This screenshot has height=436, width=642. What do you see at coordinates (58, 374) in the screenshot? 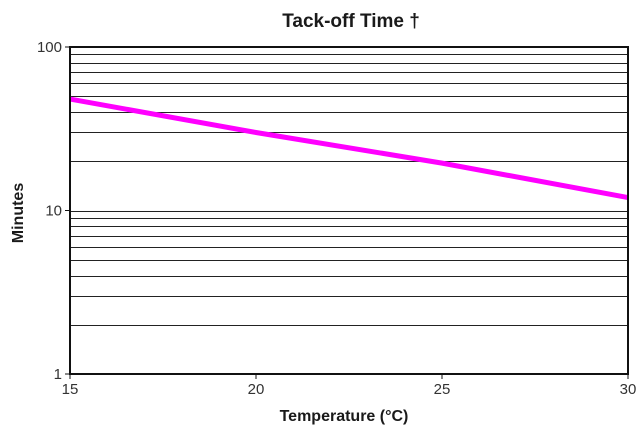
I see `y-tick-label: 1` at bounding box center [58, 374].